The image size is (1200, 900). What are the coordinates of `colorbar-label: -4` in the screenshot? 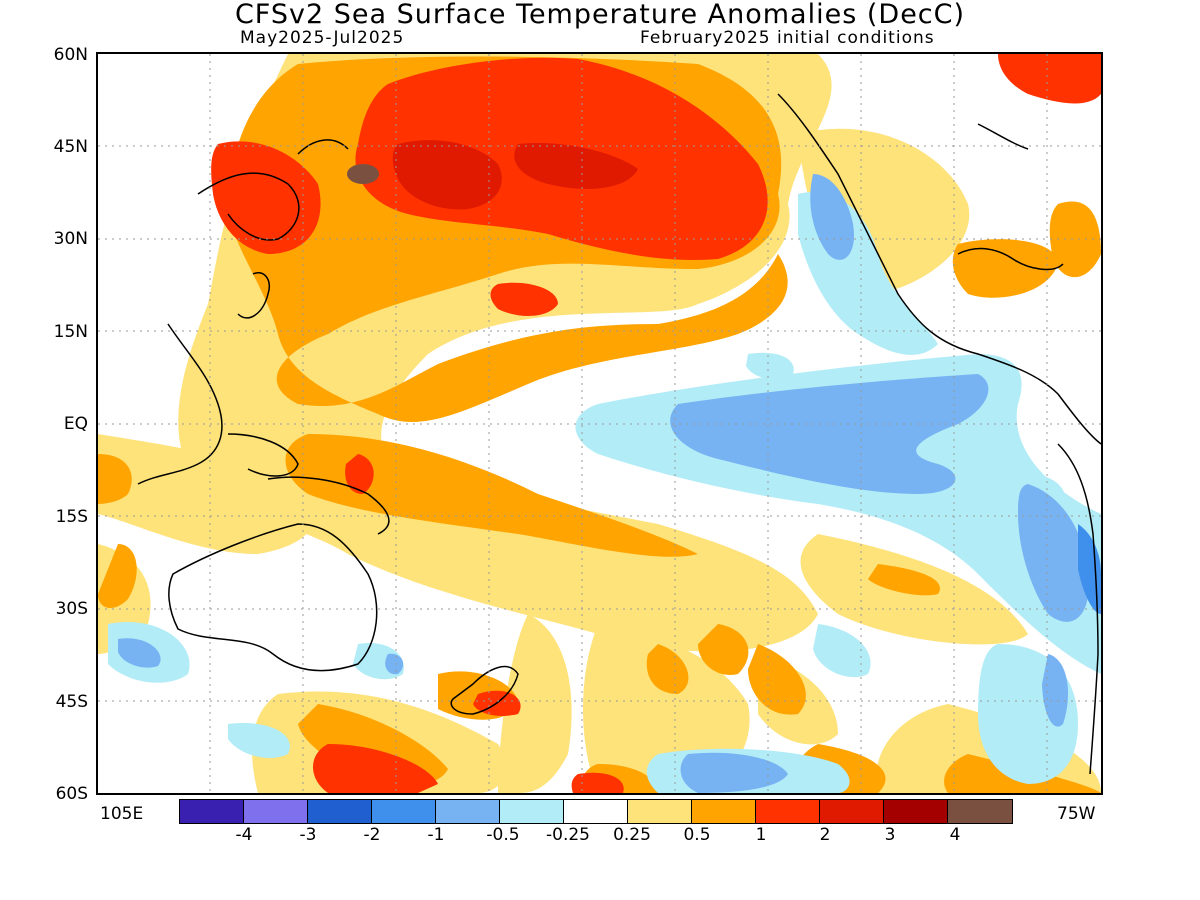 It's located at (244, 835).